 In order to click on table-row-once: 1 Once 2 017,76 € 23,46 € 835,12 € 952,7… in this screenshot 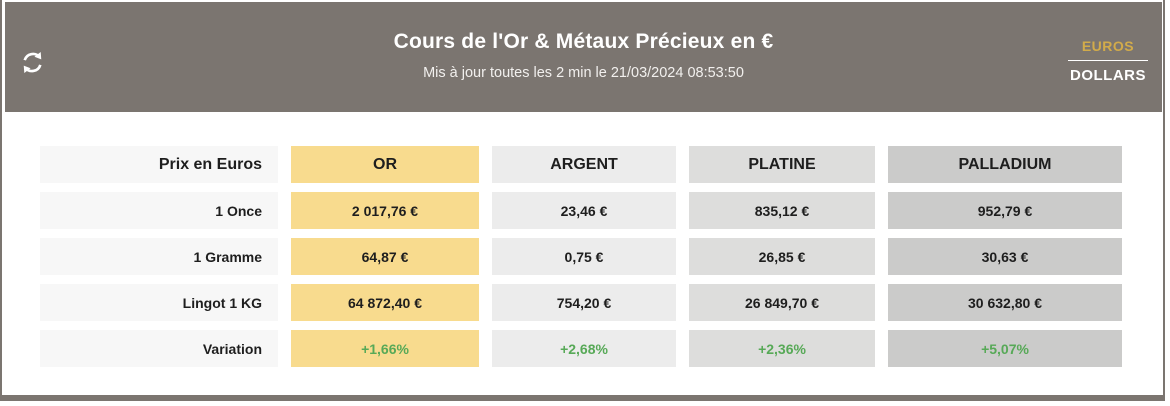, I will do `click(581, 210)`.